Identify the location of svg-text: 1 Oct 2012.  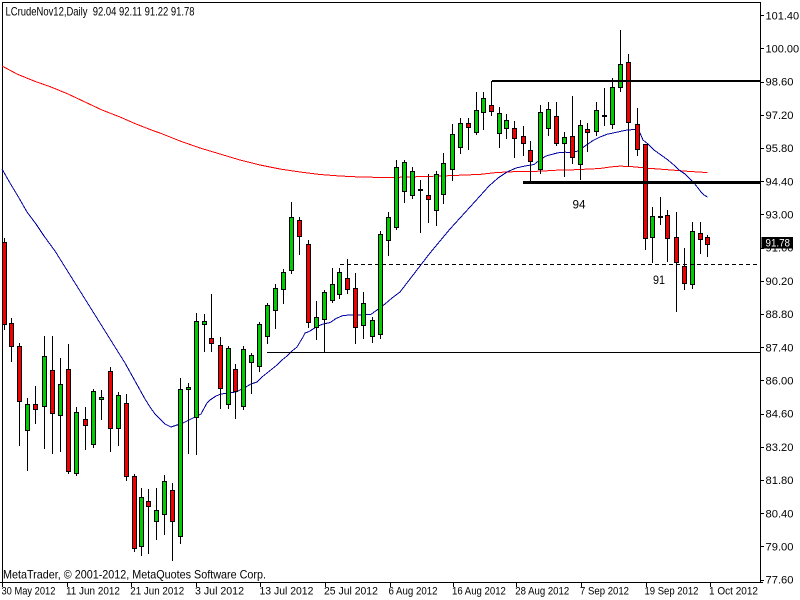
(733, 592).